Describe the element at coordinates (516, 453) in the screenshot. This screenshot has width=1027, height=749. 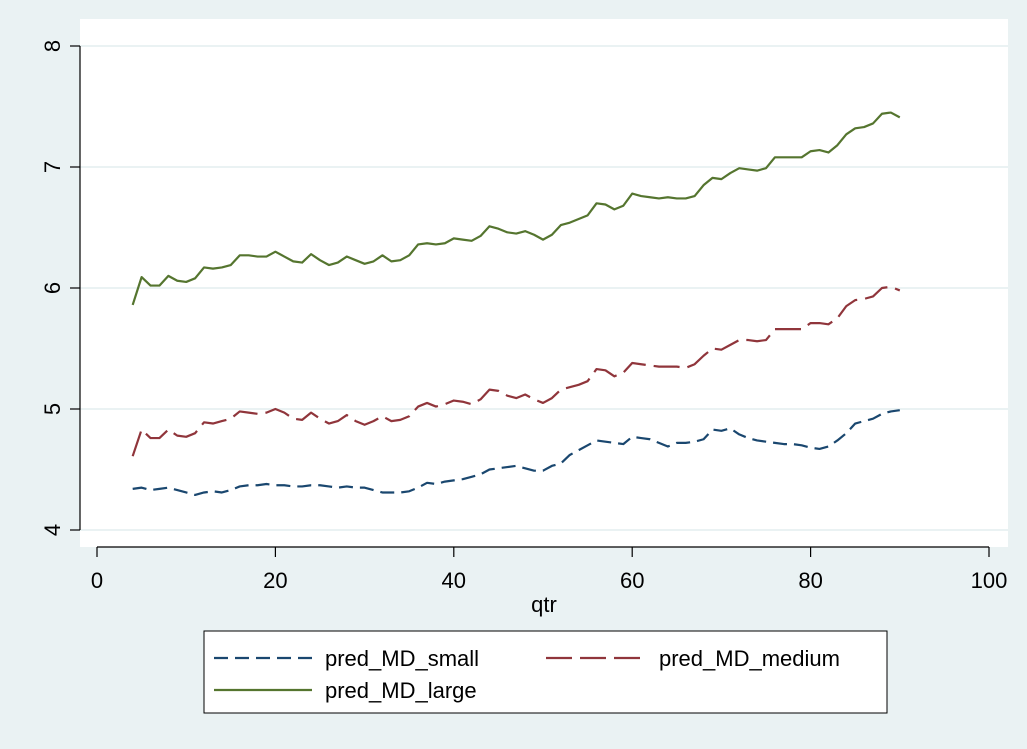
I see `series-line-pred-md-small` at that location.